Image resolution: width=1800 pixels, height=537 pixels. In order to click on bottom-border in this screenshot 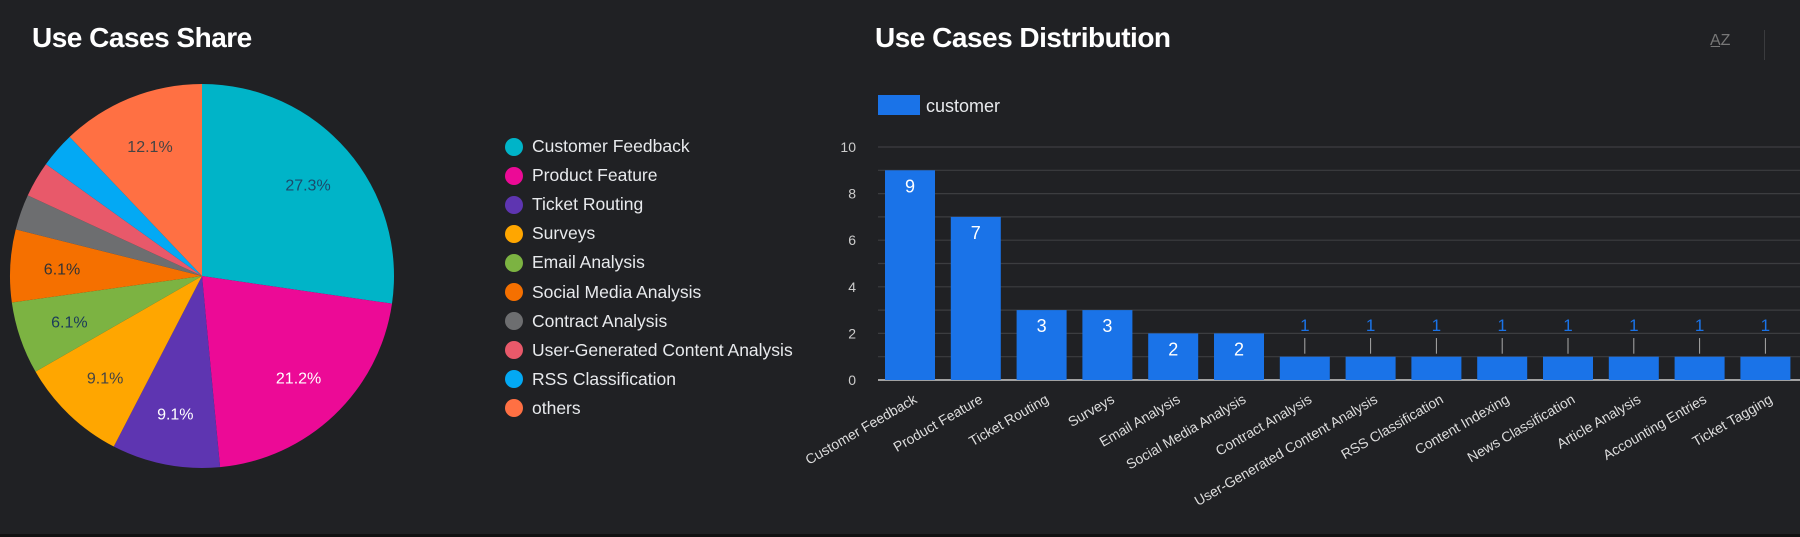, I will do `click(900, 535)`.